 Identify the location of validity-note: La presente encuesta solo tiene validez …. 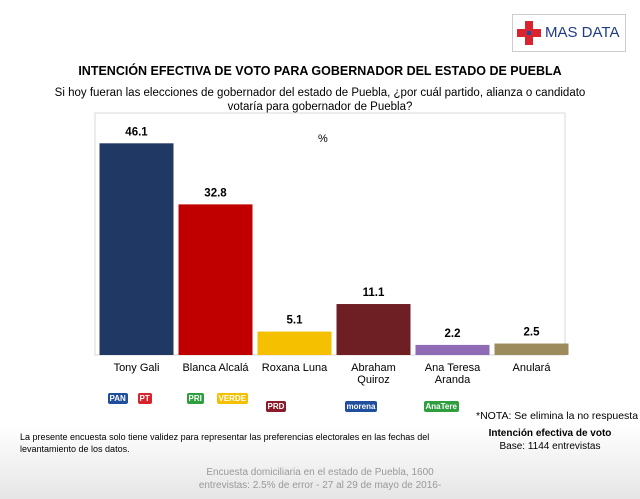
(225, 443).